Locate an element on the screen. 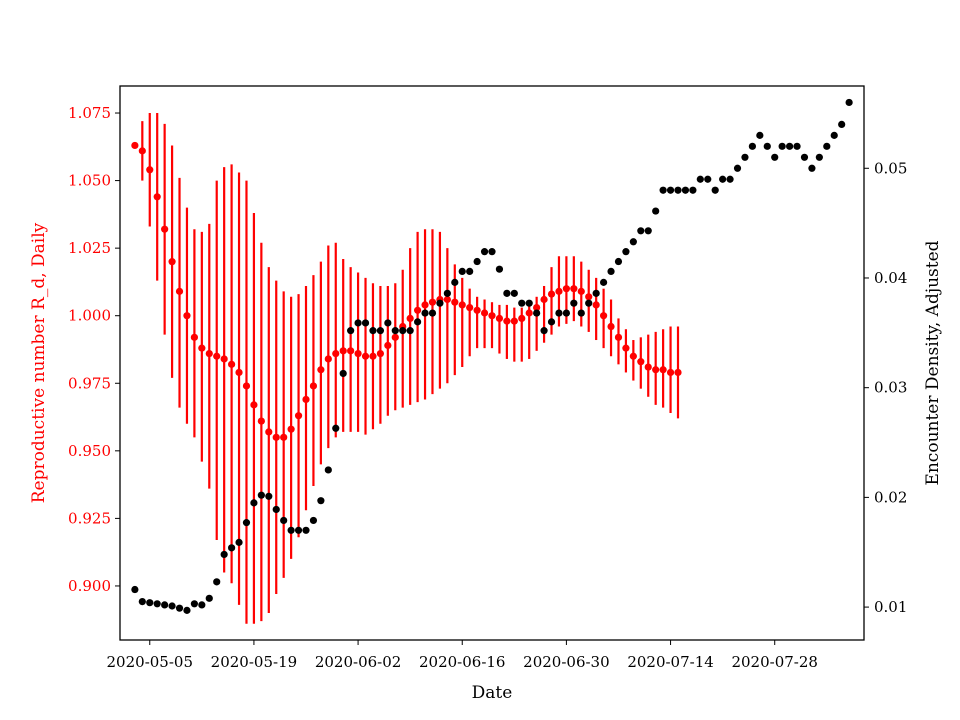 The height and width of the screenshot is (720, 960). y-left-tick-label: 0.950 is located at coordinates (89, 451).